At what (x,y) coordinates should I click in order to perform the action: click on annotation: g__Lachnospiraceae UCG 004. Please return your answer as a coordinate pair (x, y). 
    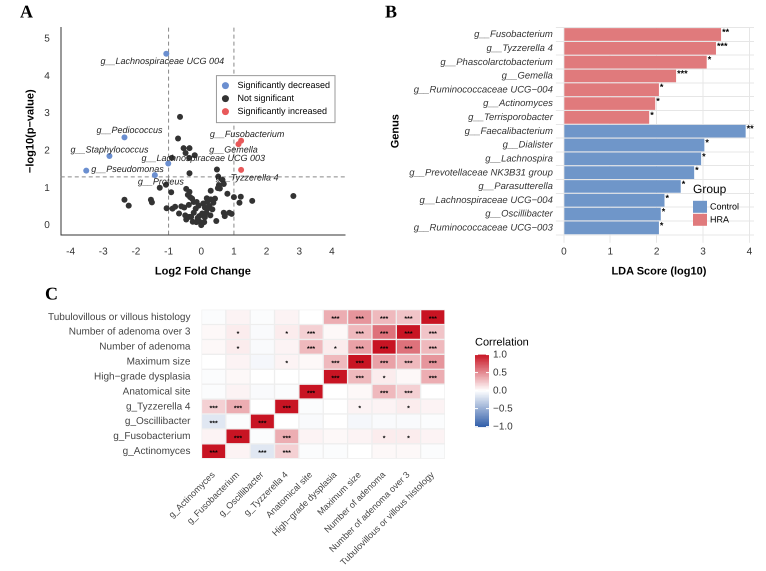
    Looking at the image, I should click on (162, 61).